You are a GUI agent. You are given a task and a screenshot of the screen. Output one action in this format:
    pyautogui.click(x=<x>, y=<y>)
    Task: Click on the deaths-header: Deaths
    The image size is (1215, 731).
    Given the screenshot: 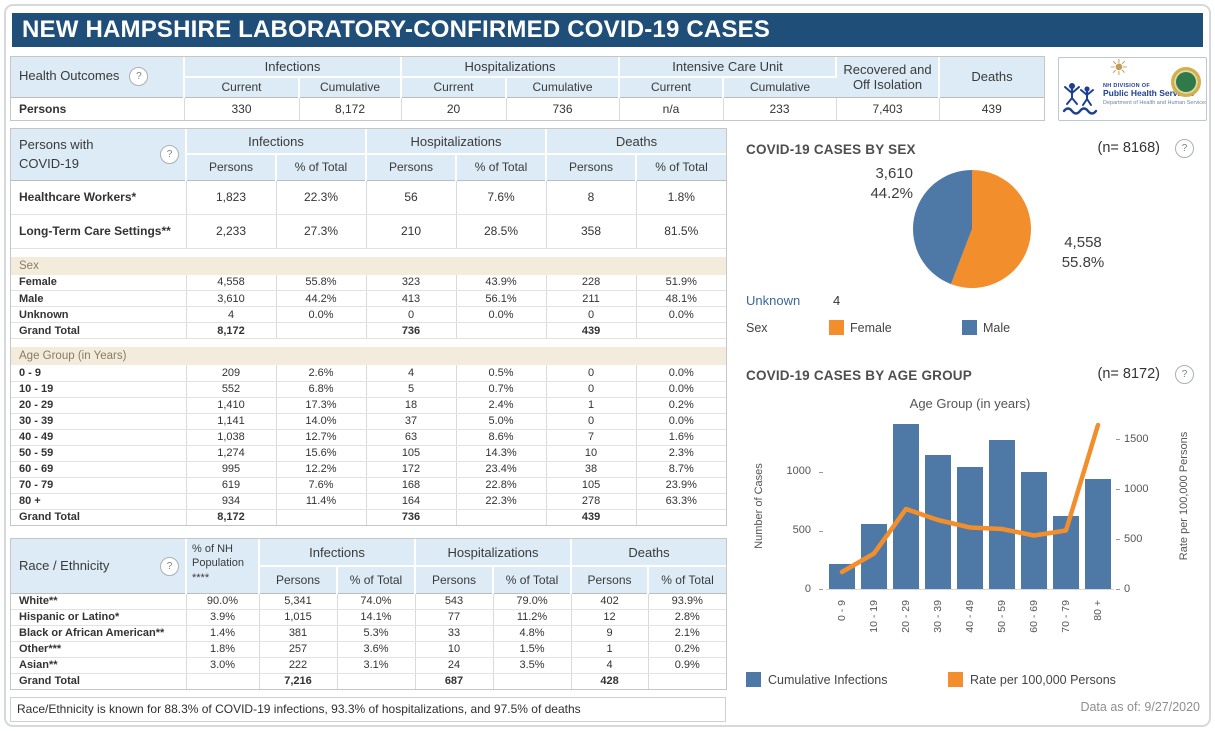 What is the action you would take?
    pyautogui.click(x=992, y=77)
    